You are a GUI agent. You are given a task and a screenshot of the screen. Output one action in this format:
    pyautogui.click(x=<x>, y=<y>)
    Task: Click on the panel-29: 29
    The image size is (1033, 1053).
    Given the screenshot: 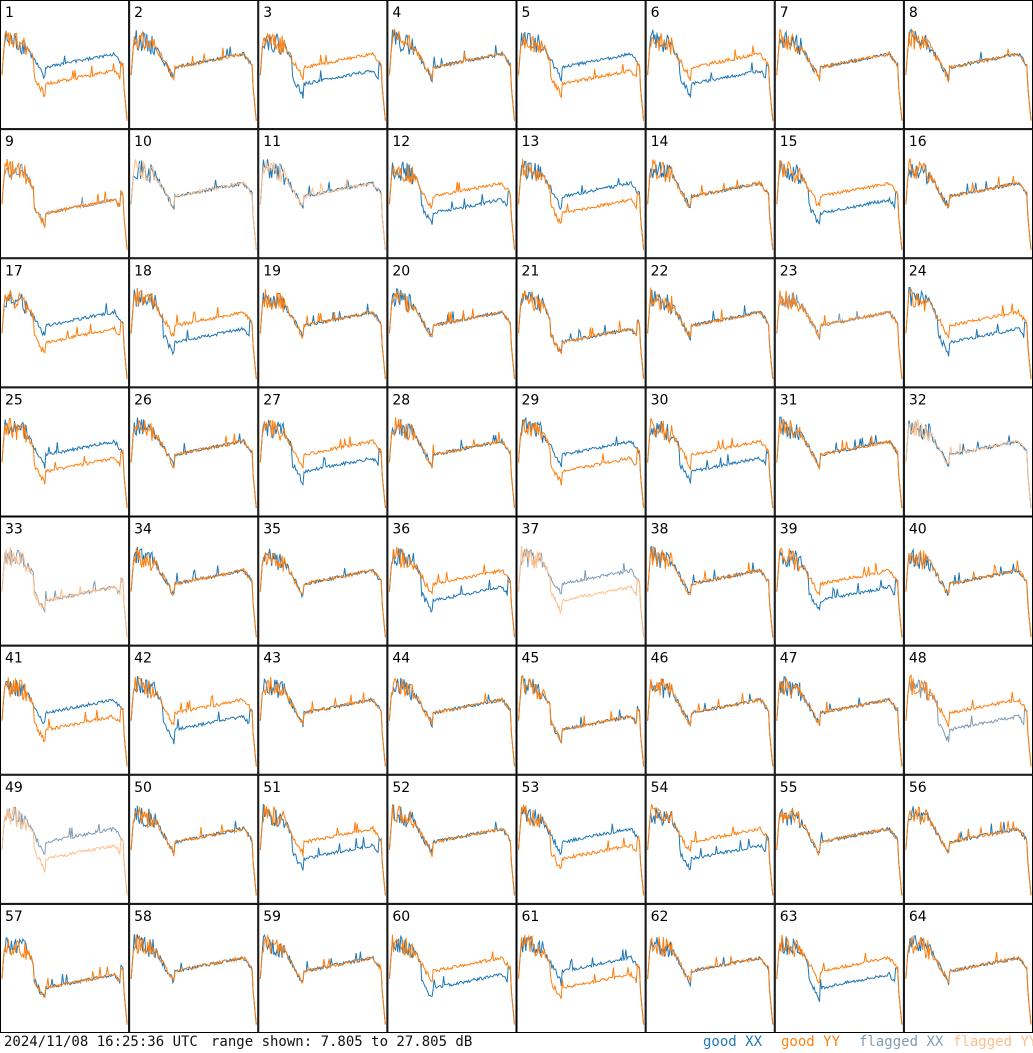 What is the action you would take?
    pyautogui.click(x=581, y=452)
    